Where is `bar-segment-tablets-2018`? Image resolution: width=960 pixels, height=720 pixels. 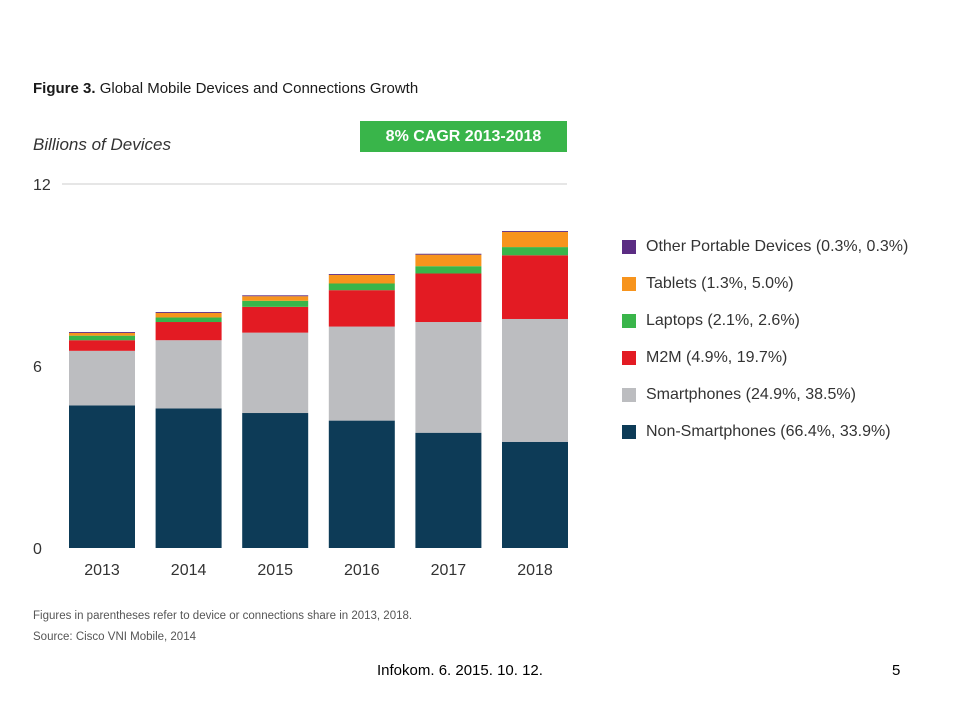 bar-segment-tablets-2018 is located at coordinates (535, 239).